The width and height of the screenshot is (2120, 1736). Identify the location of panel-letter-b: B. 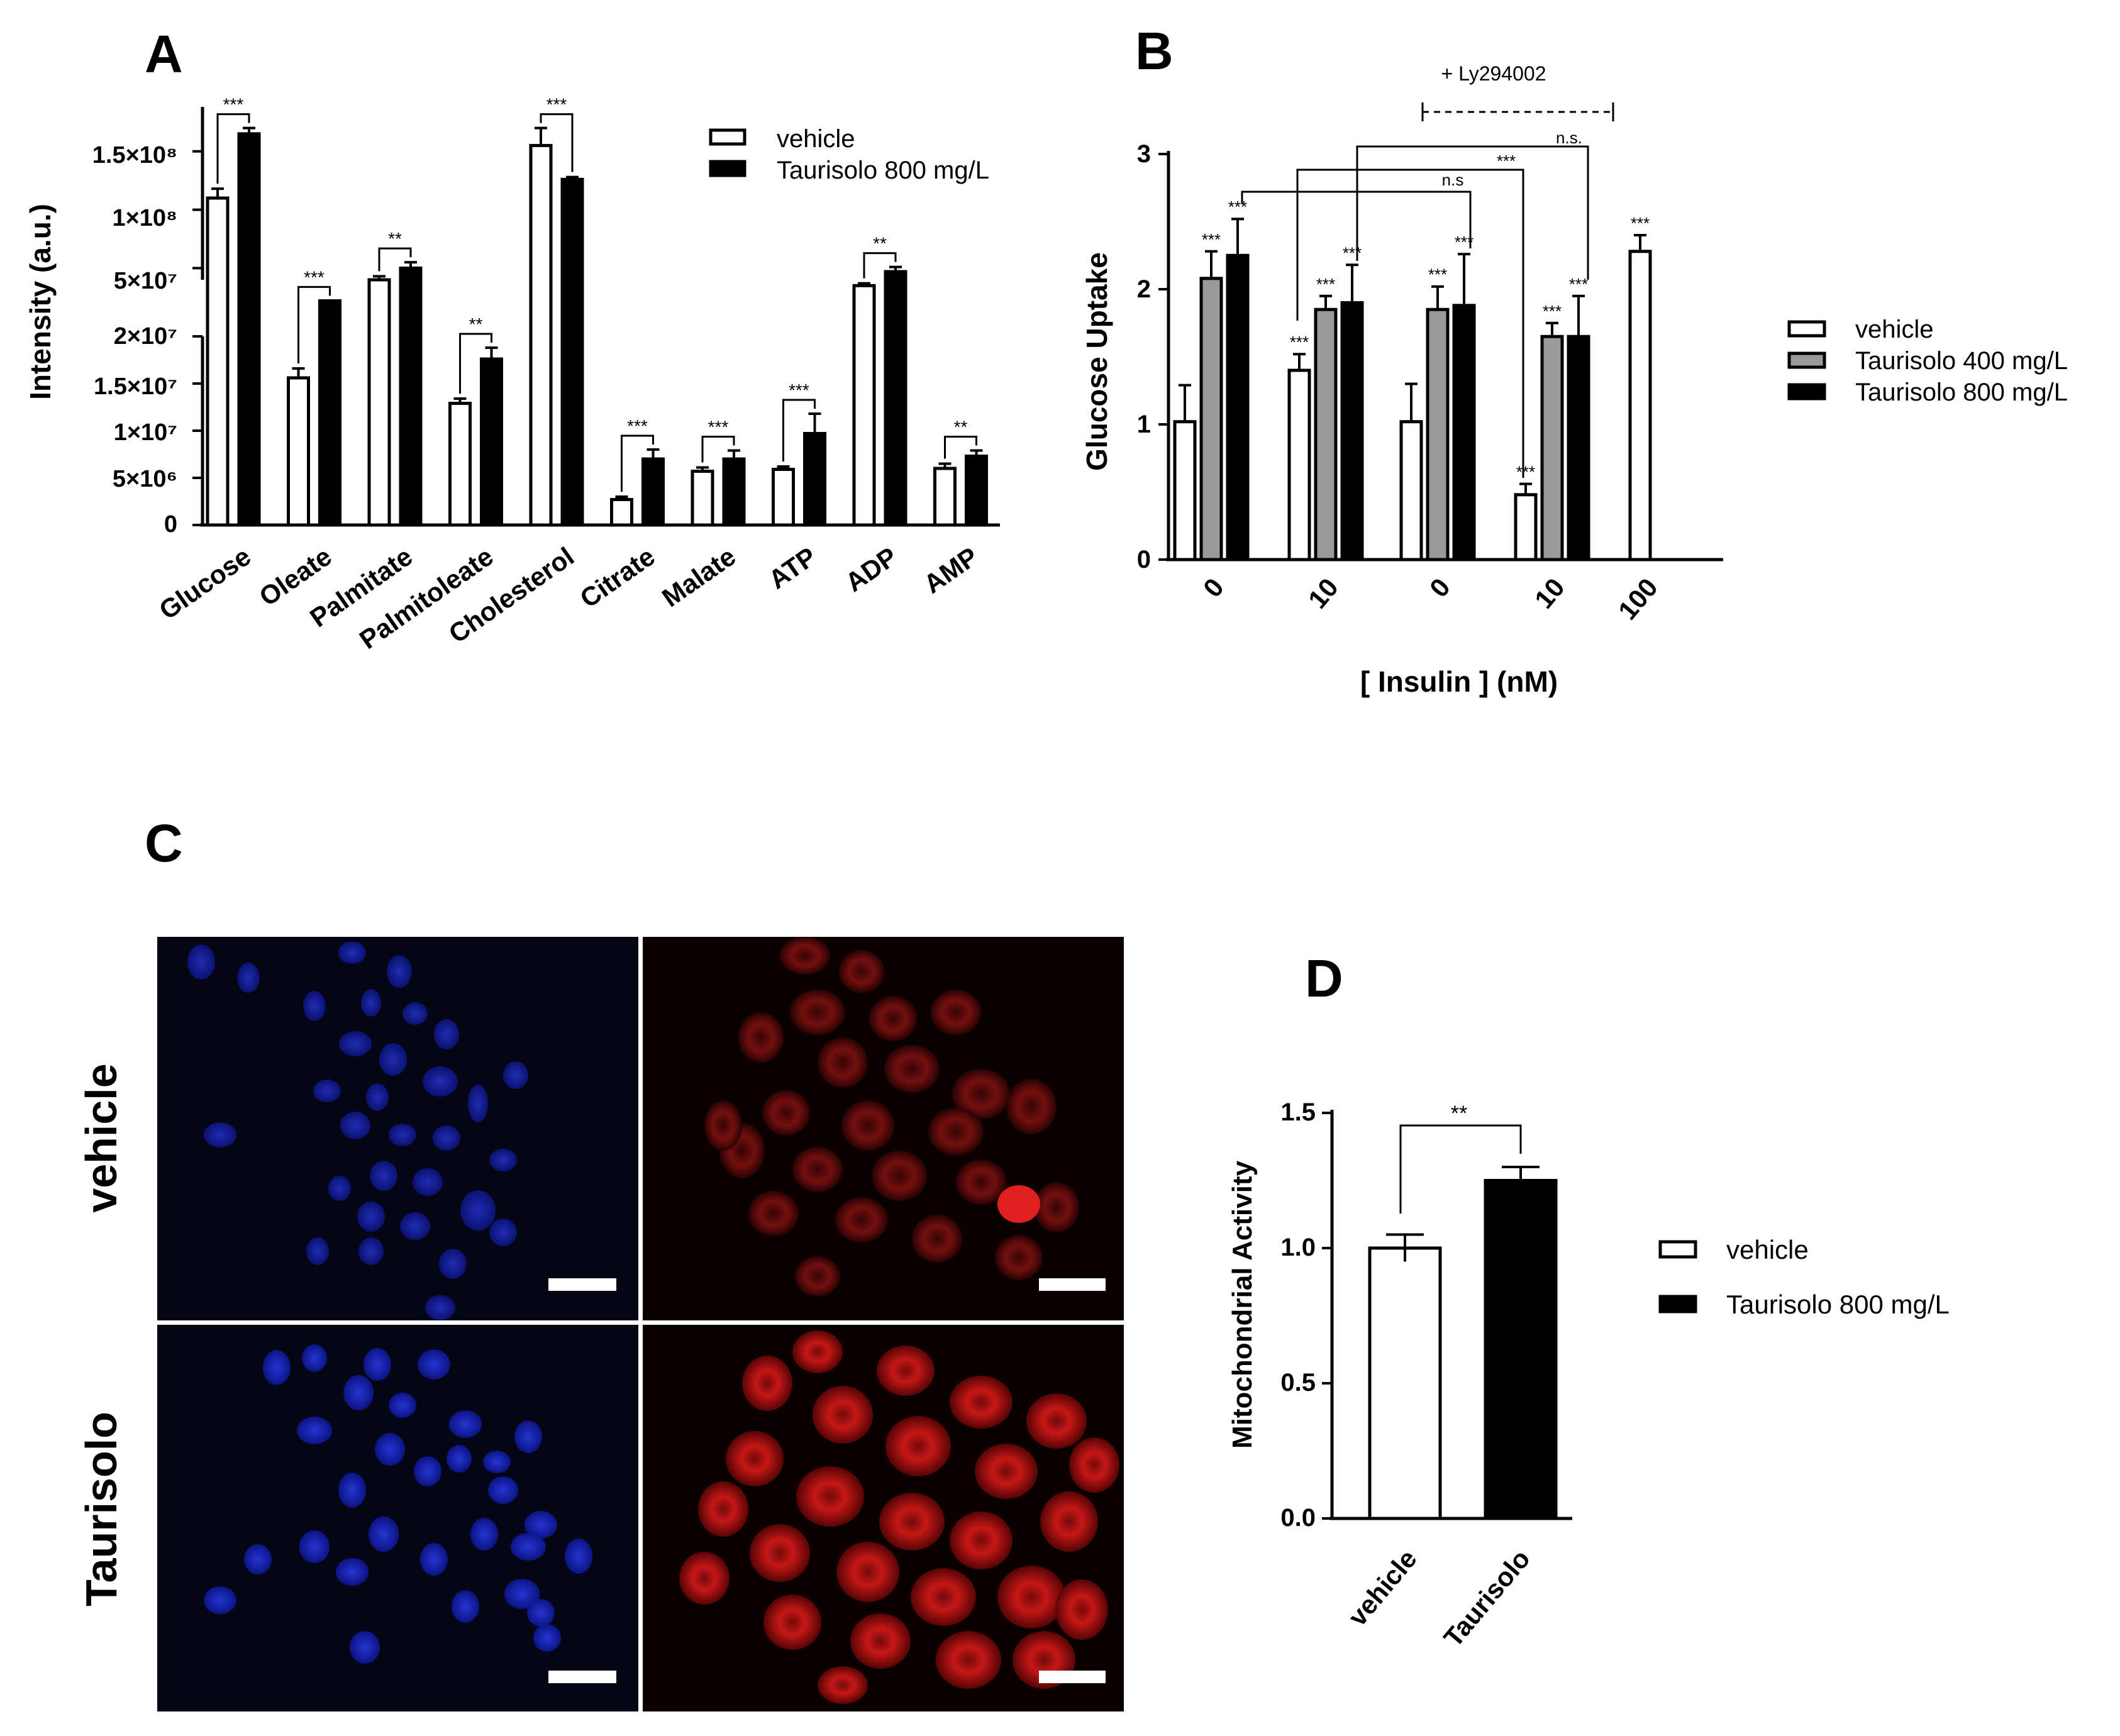
(1154, 50).